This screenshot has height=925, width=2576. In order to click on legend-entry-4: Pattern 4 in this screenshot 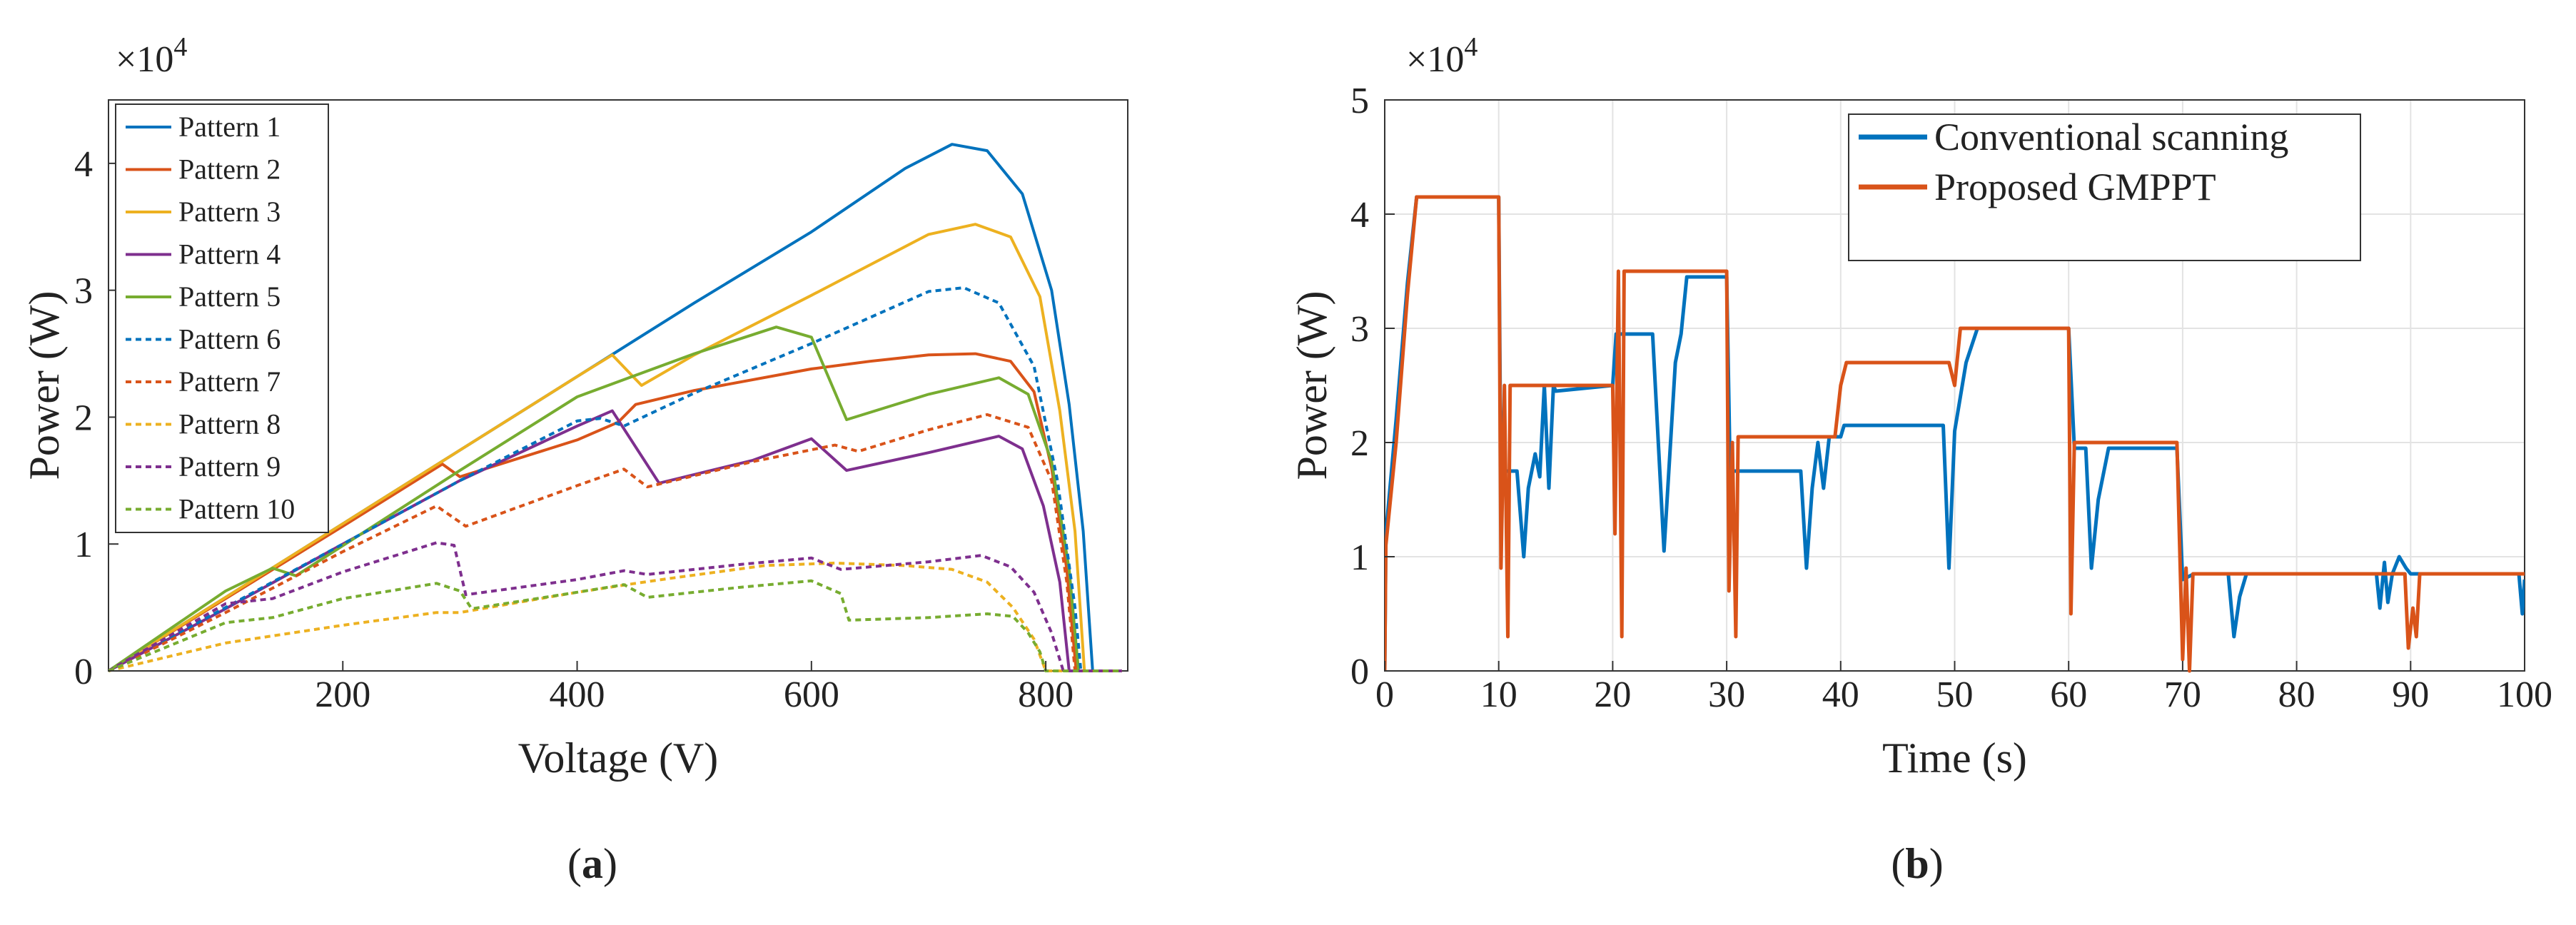, I will do `click(229, 254)`.